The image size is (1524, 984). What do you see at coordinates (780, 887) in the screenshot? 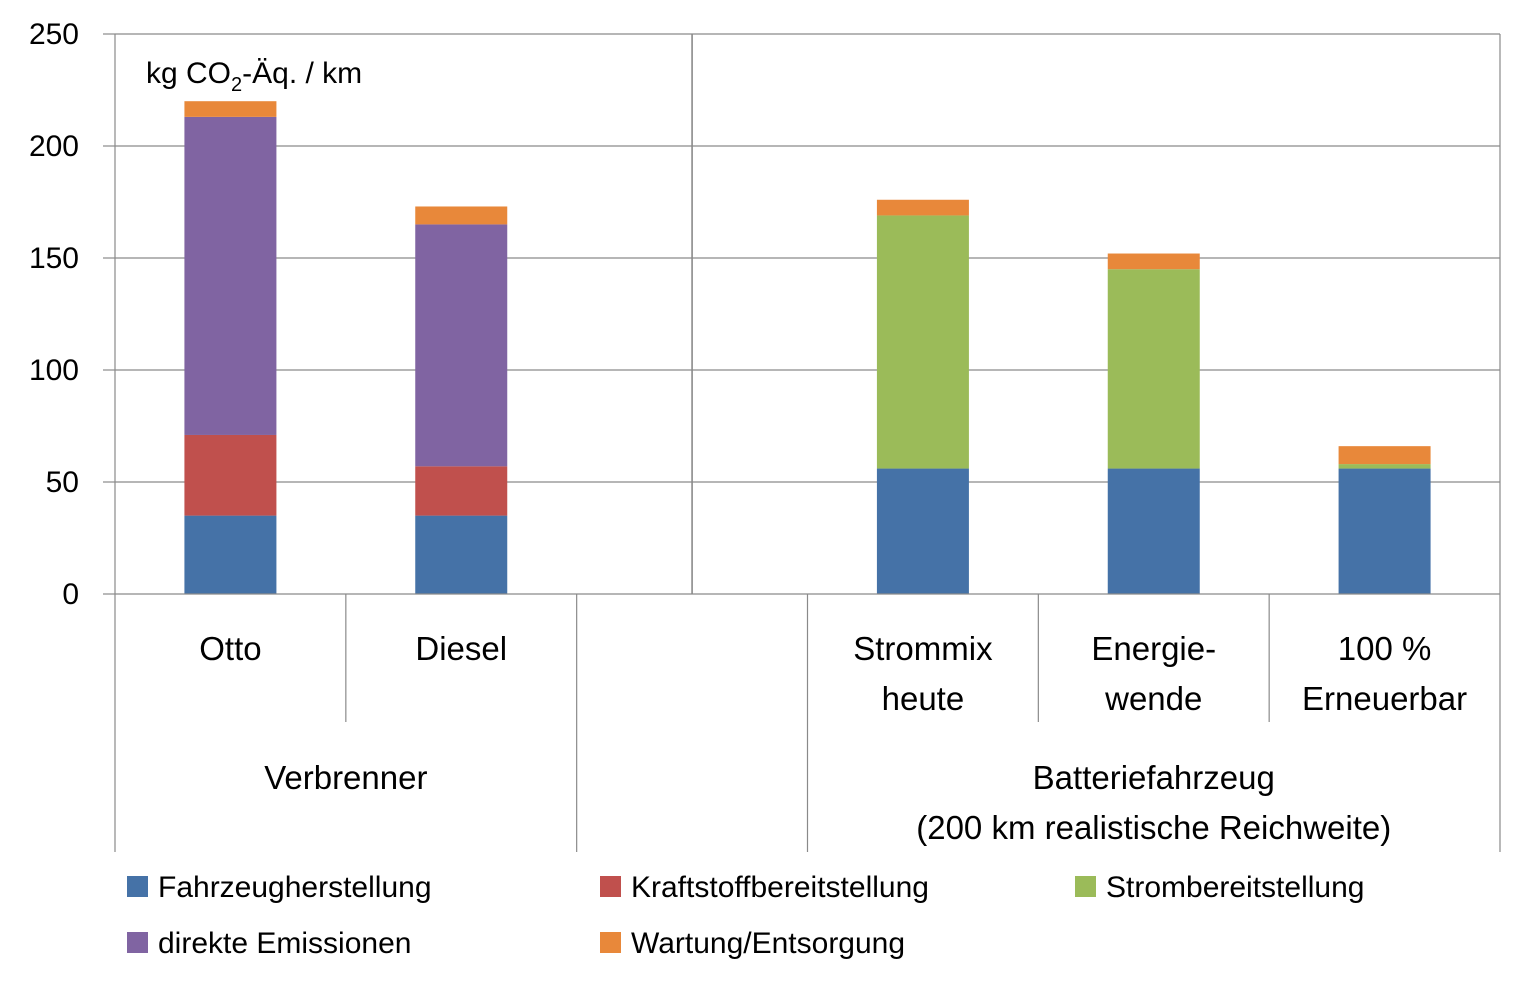
I see `legend-label: Kraftstoffbereitstellung` at bounding box center [780, 887].